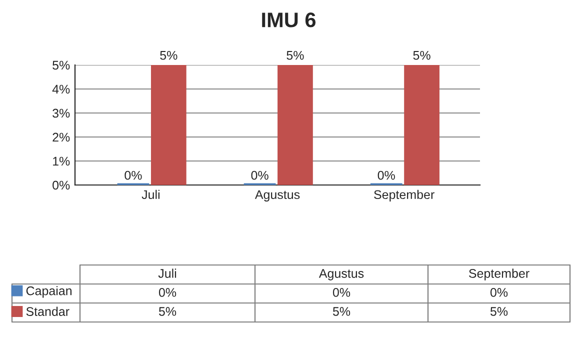  What do you see at coordinates (61, 89) in the screenshot?
I see `y-tick-label: 4%` at bounding box center [61, 89].